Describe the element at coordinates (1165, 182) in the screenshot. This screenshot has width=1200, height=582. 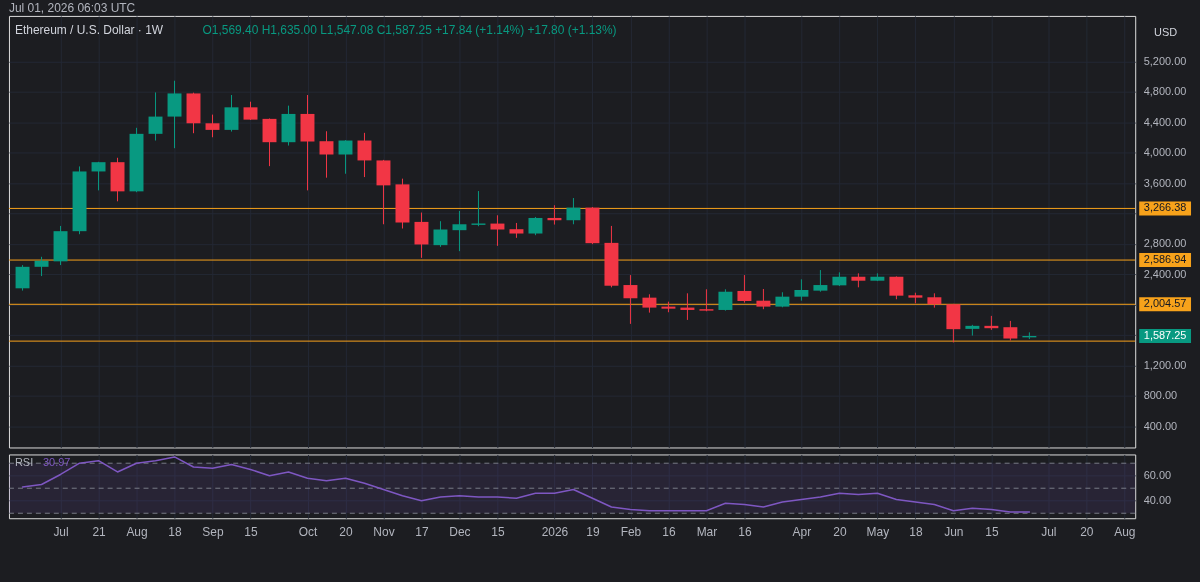
I see `y-tick-label: 3,600.00` at that location.